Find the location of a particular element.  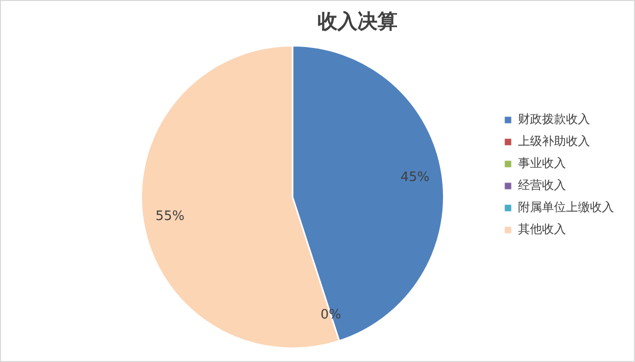

chart-title: 收入决算 is located at coordinates (358, 21).